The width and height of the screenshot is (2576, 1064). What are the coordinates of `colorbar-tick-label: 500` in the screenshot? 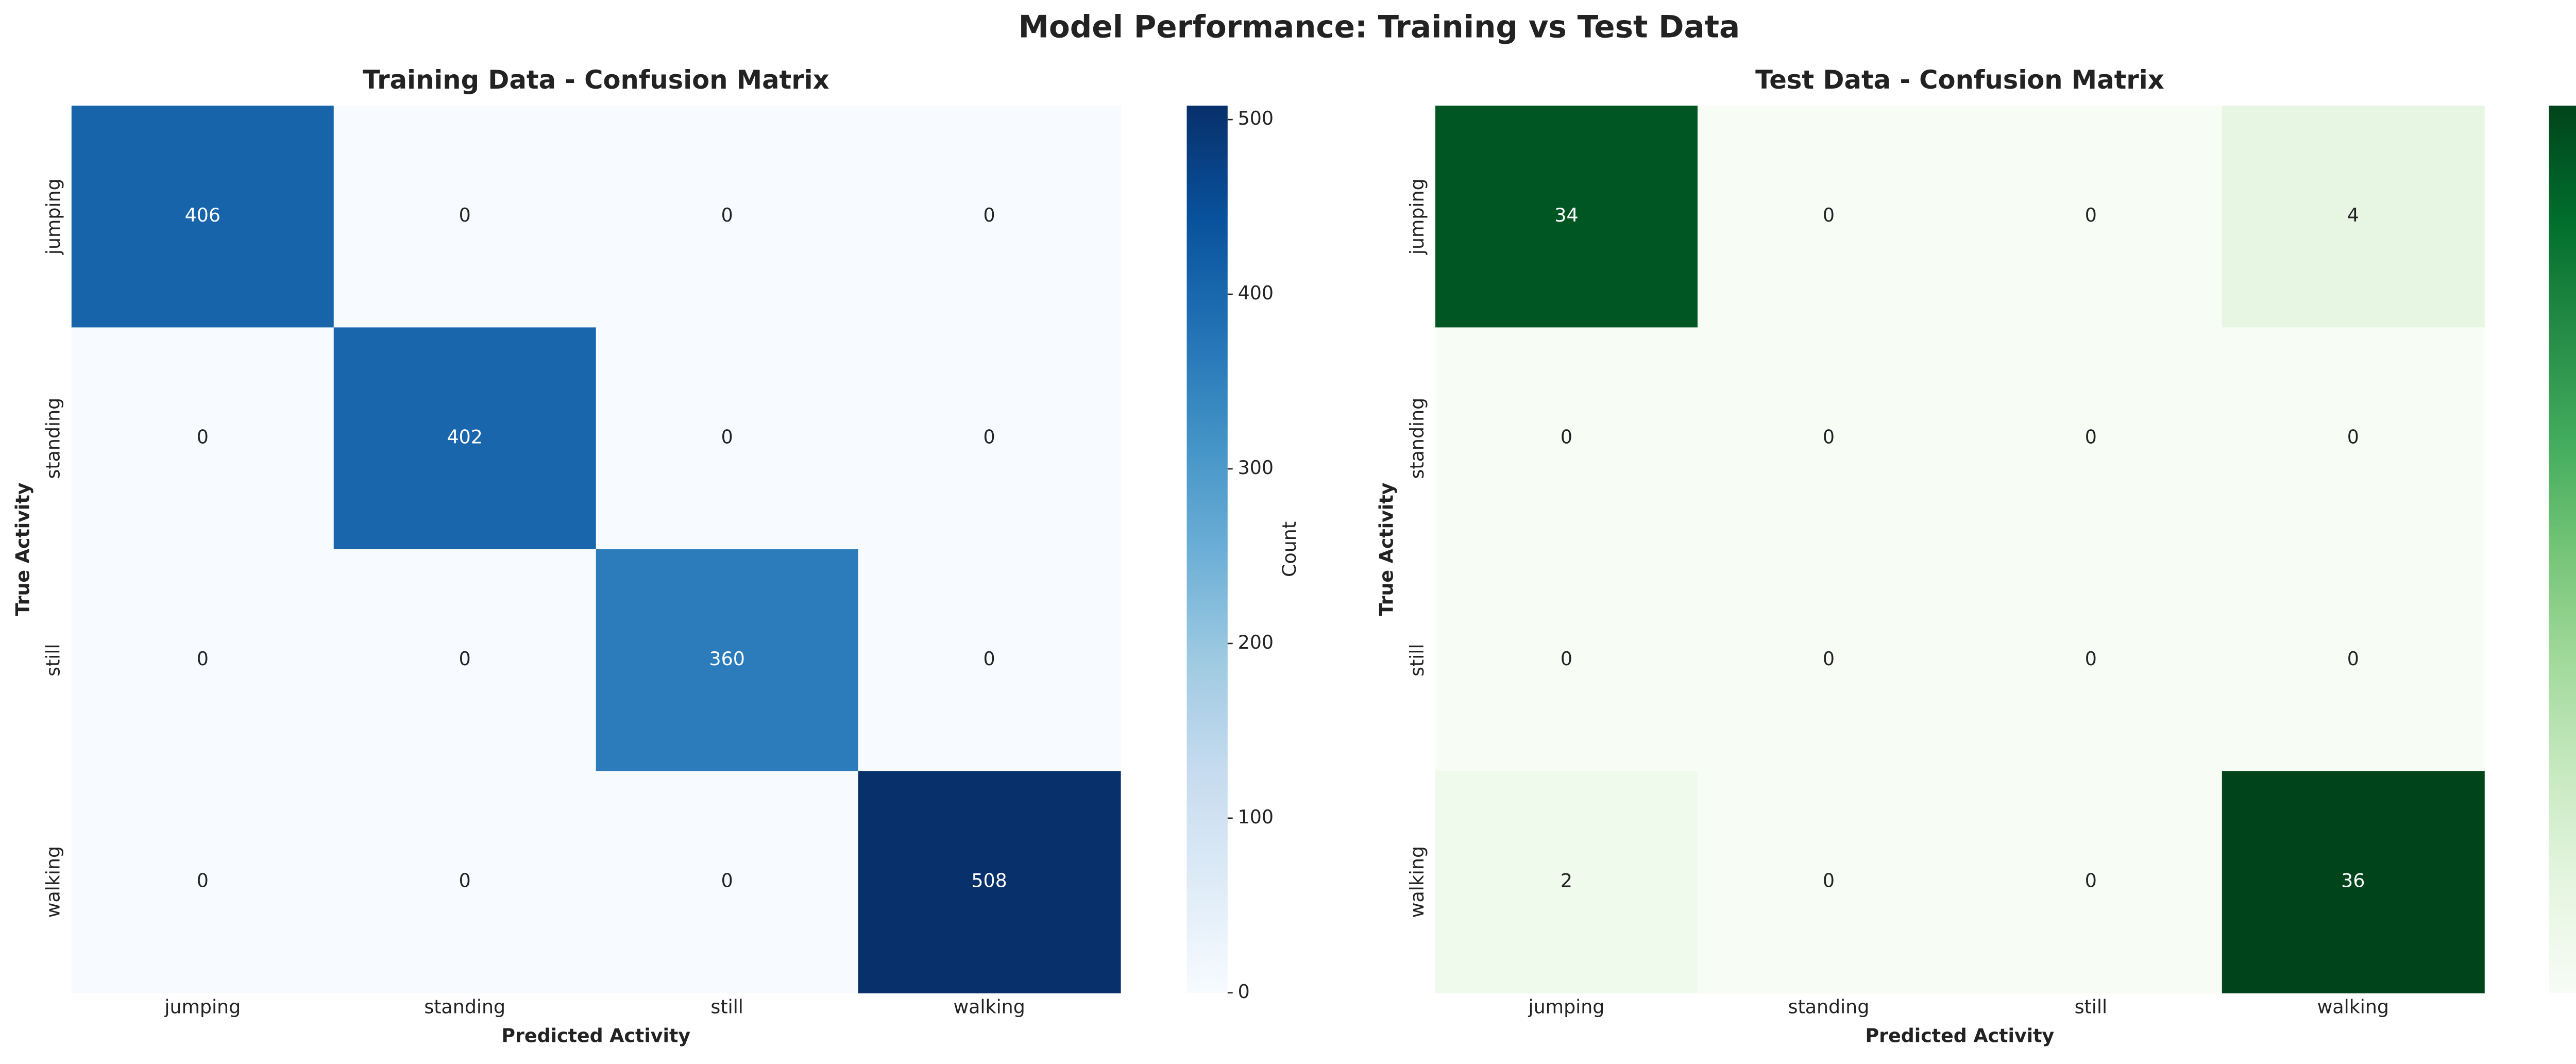 It's located at (1256, 118).